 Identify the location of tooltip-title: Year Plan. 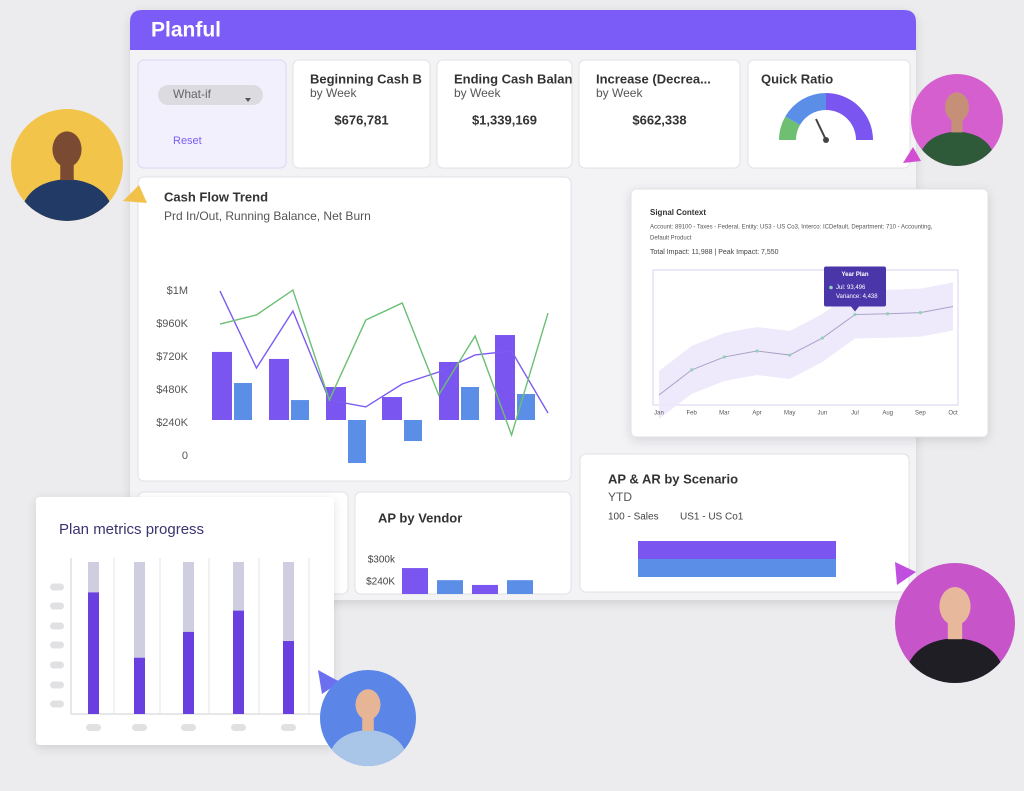
(854, 275).